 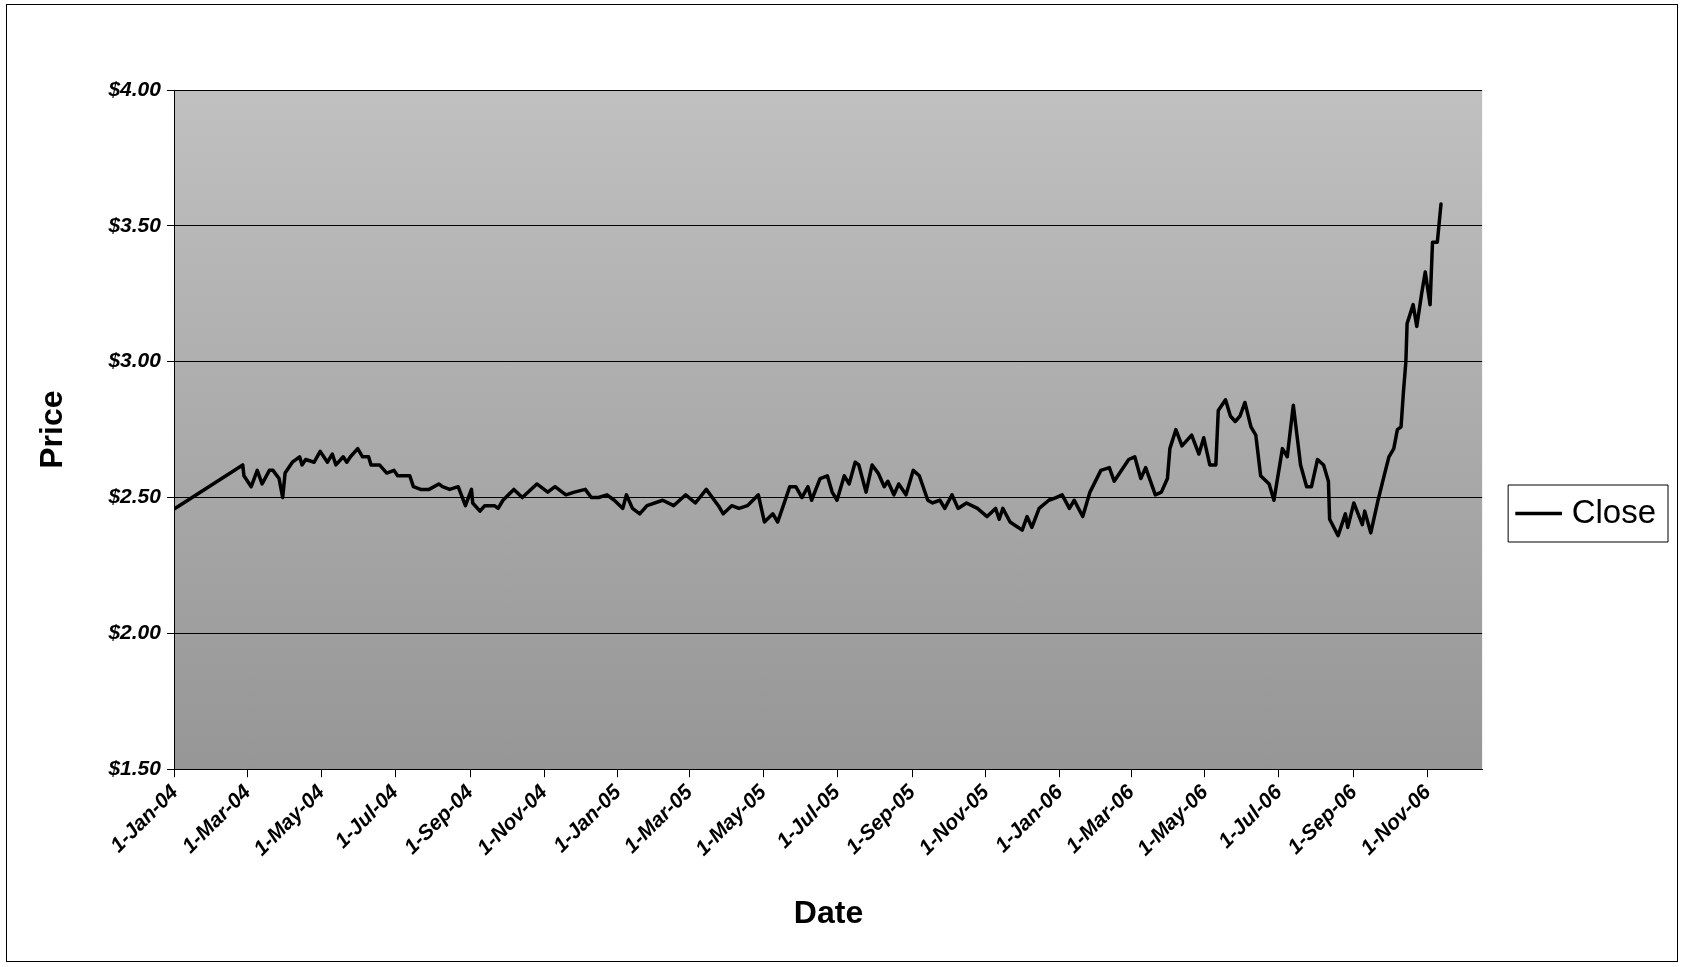 I want to click on y-tick-label: $3.00, so click(x=134, y=360).